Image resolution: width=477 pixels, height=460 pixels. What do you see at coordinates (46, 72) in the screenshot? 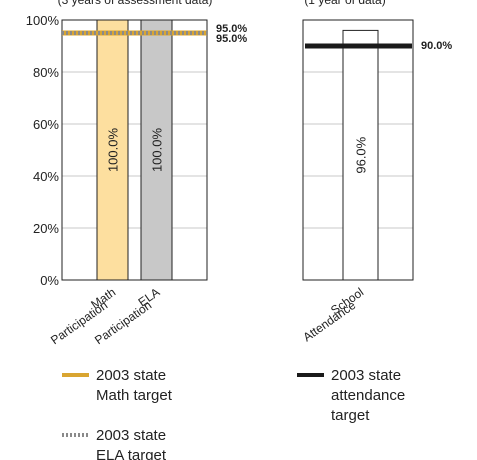
I see `y-tick-label: 80%` at bounding box center [46, 72].